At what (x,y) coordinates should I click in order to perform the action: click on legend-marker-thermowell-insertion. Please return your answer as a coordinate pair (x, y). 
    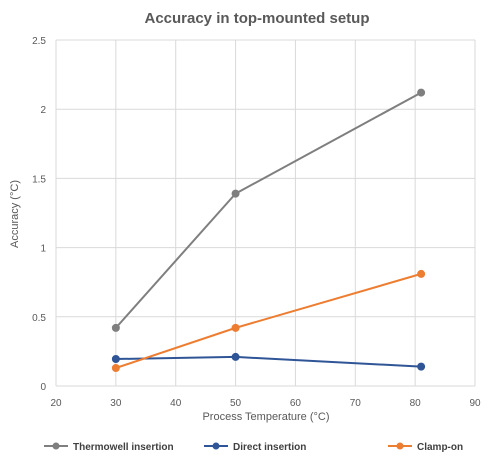
    Looking at the image, I should click on (56, 446).